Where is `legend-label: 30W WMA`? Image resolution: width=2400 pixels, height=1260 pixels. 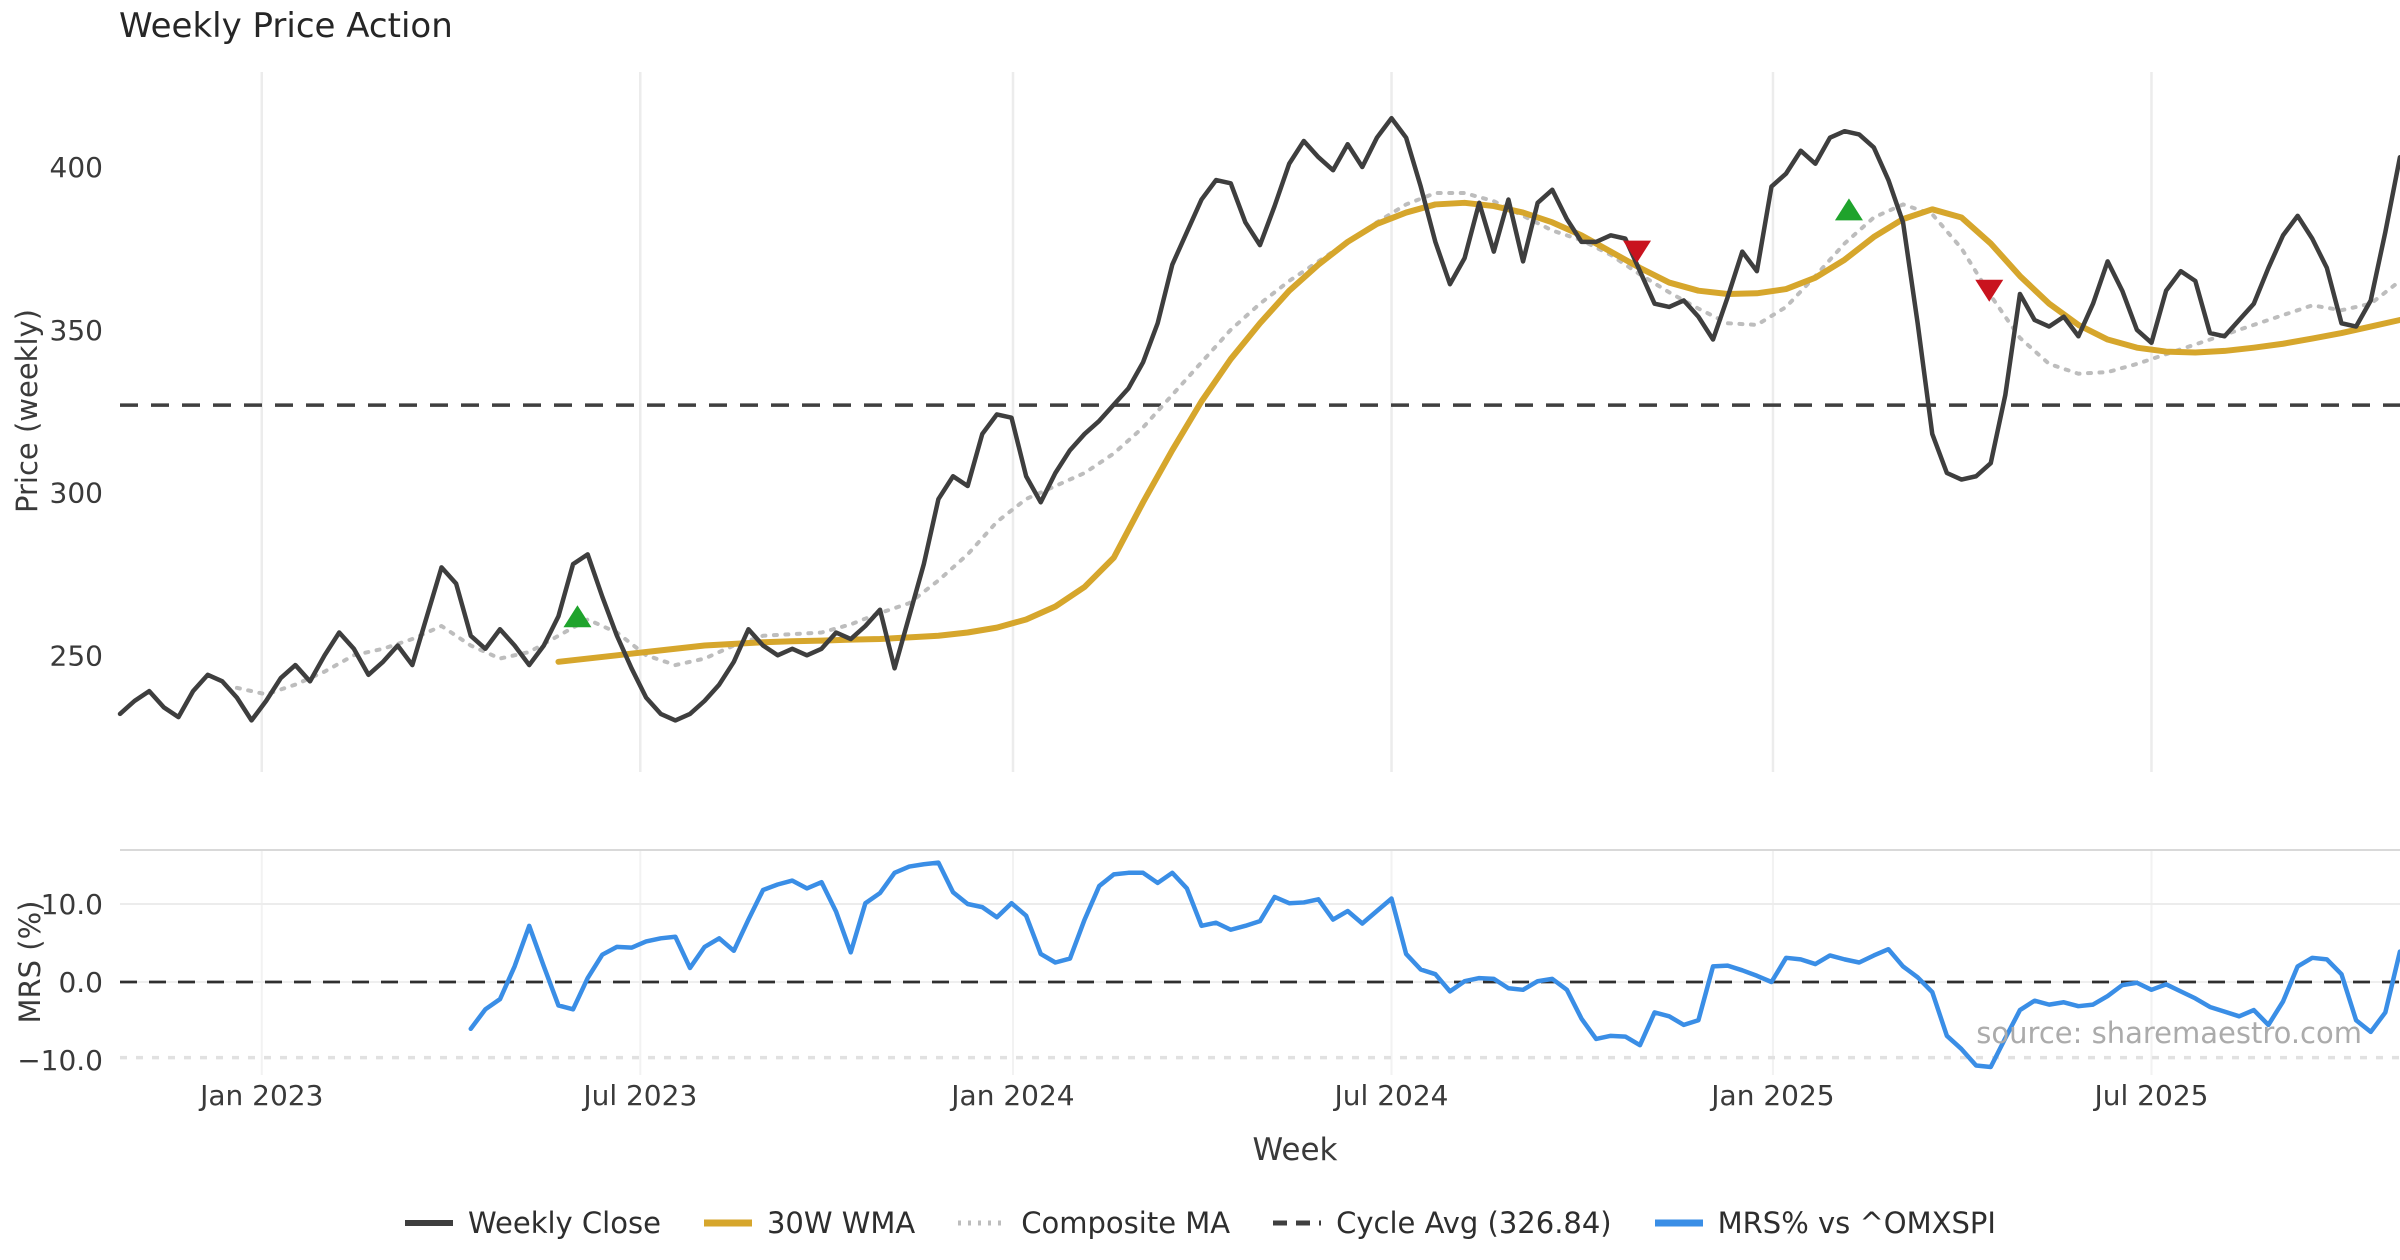 legend-label: 30W WMA is located at coordinates (841, 1223).